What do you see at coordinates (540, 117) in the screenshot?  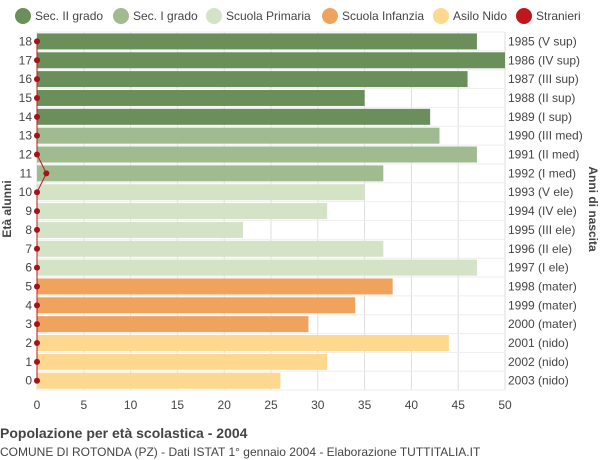 I see `y-tick-label-birth: 1989 (I sup)` at bounding box center [540, 117].